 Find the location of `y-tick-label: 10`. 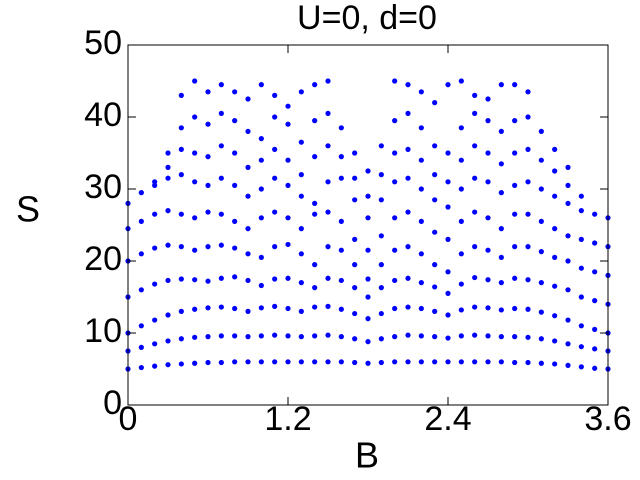

y-tick-label: 10 is located at coordinates (103, 331).